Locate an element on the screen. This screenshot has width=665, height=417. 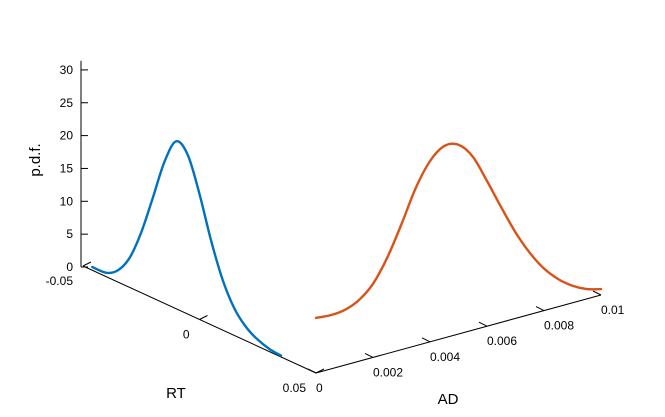
y-tick-label: 0.004 is located at coordinates (445, 357).